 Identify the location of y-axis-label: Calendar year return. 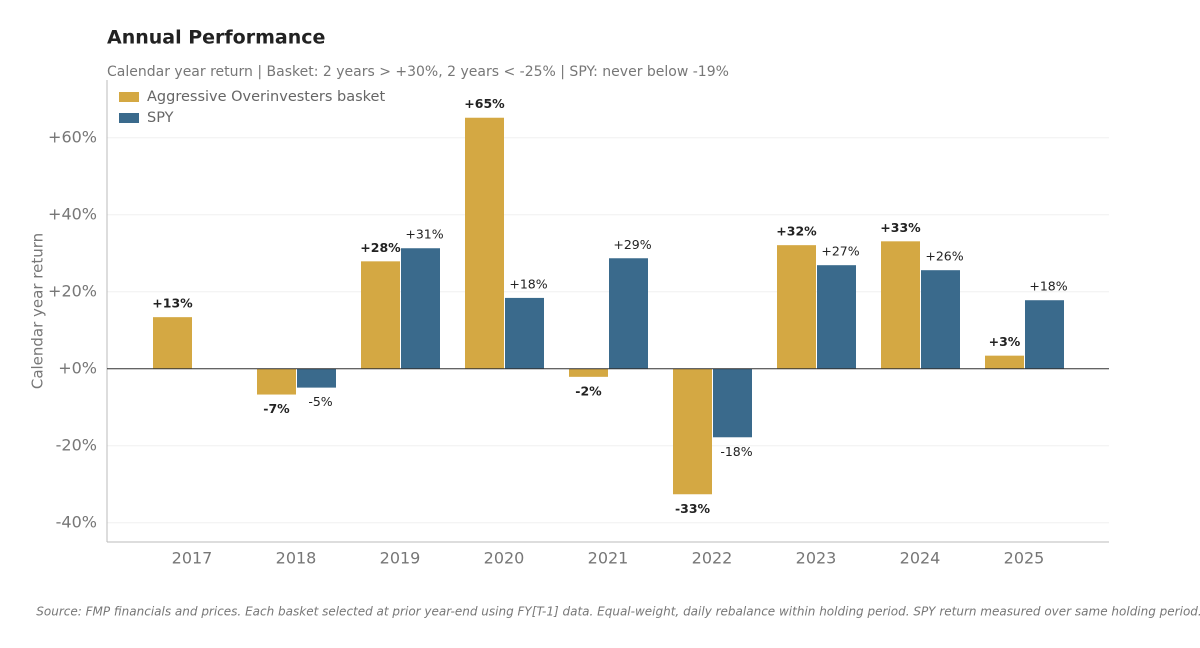
(38, 311).